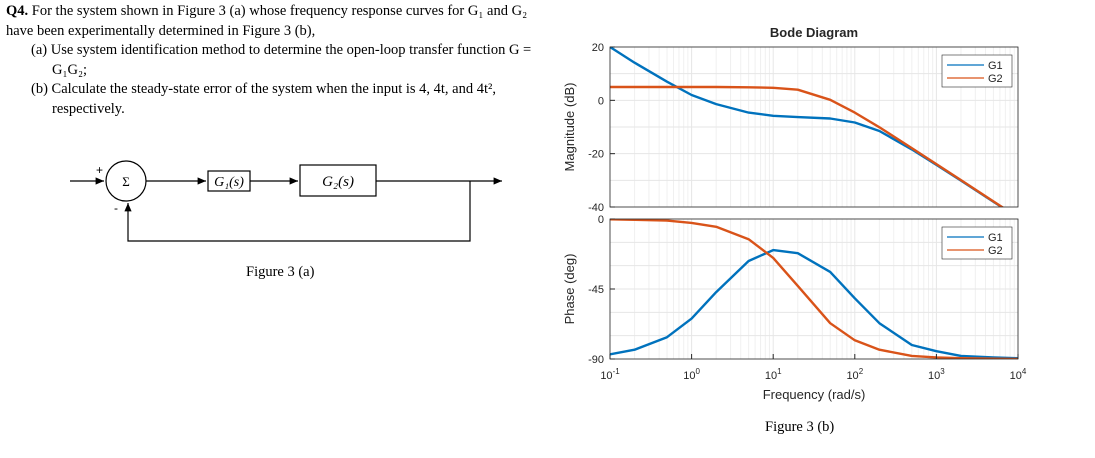 This screenshot has width=1095, height=458. Describe the element at coordinates (70, 69) in the screenshot. I see `part-a-line-2: G₁G₂;` at that location.